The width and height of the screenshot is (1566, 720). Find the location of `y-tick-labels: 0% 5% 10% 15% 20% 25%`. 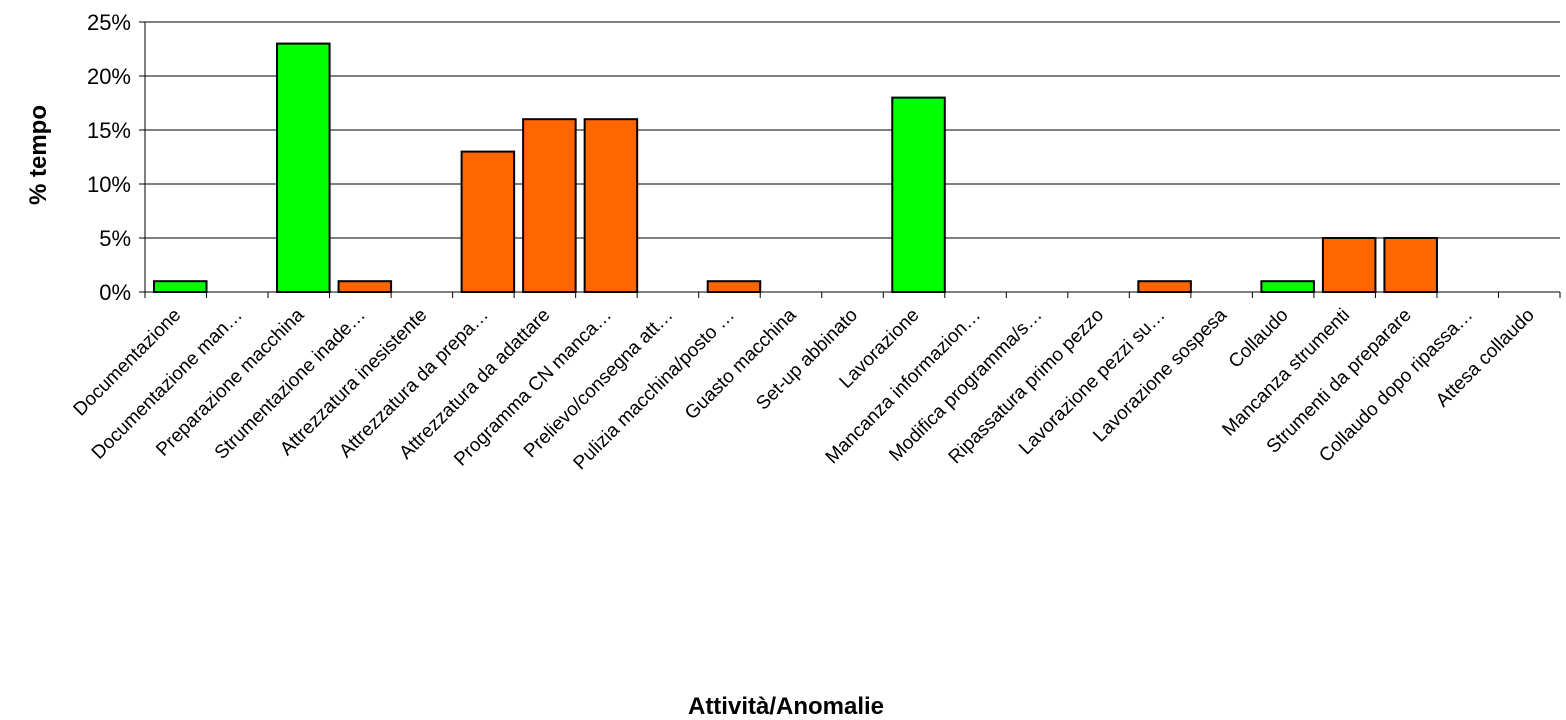

y-tick-labels: 0% 5% 10% 15% 20% 25% is located at coordinates (109, 157).